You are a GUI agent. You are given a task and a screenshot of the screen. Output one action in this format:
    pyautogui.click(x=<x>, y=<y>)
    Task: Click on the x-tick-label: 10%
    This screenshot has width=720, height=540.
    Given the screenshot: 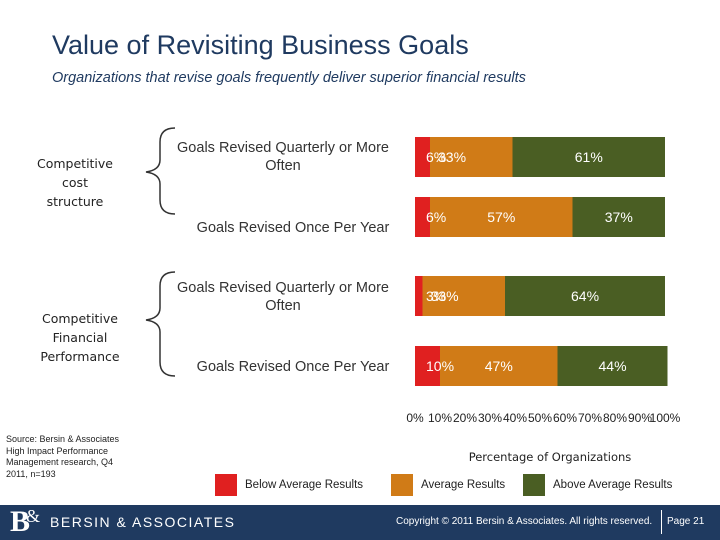 What is the action you would take?
    pyautogui.click(x=440, y=418)
    